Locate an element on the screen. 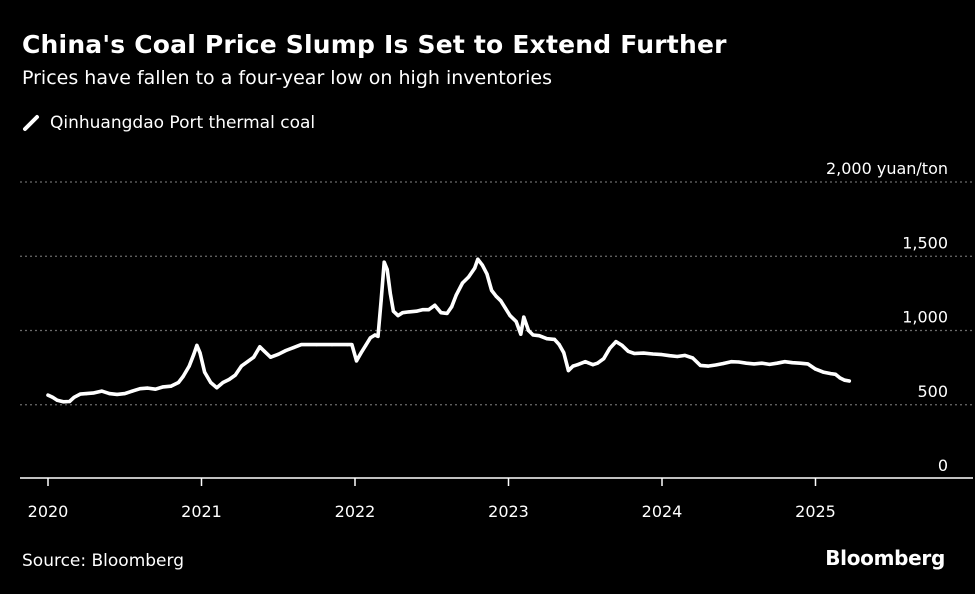 The image size is (975, 594). legend-label: Qinhuangdao Port thermal coal is located at coordinates (183, 123).